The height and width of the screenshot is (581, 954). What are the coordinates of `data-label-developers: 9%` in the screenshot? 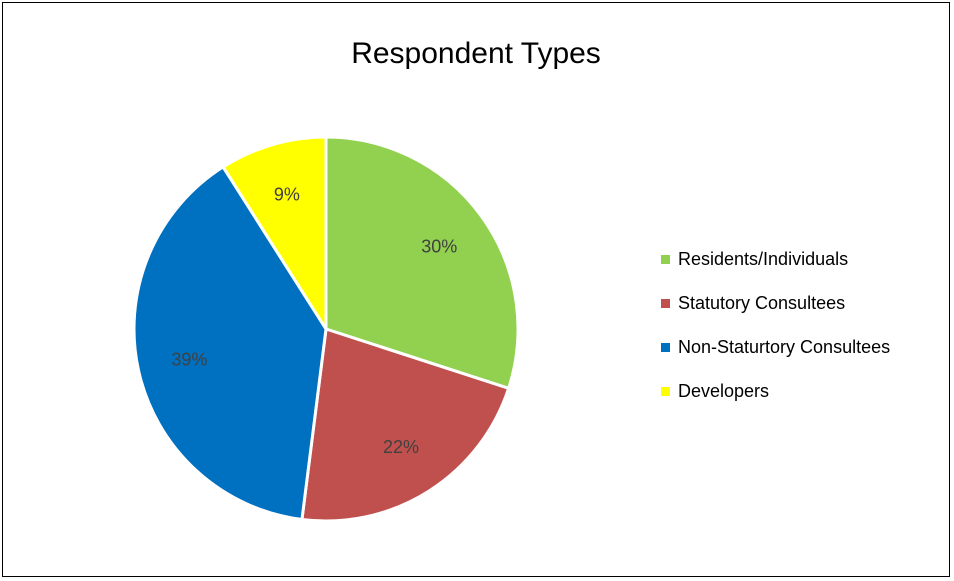 It's located at (287, 195).